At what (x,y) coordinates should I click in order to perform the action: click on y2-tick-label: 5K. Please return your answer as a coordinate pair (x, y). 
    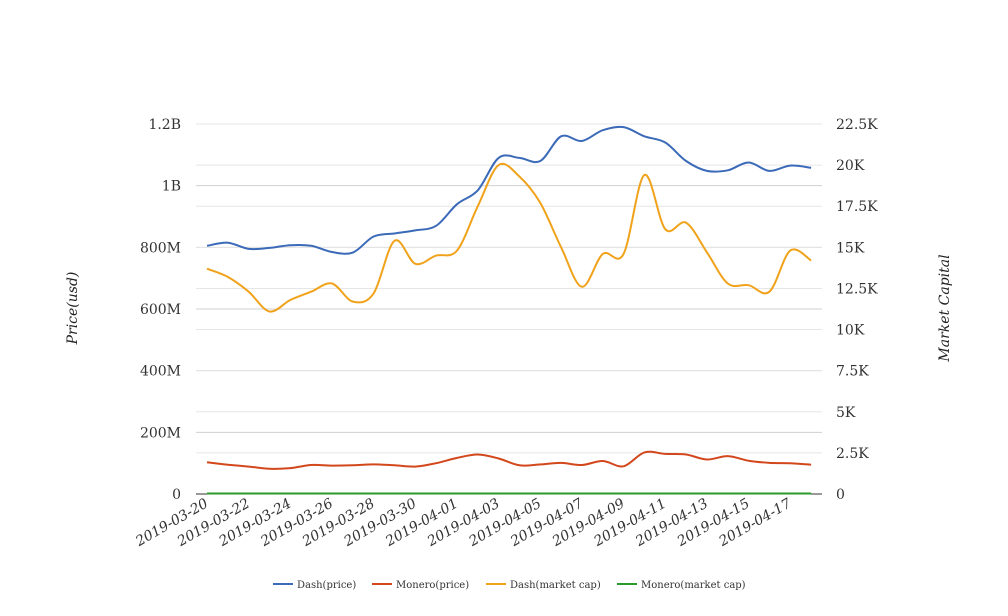
    Looking at the image, I should click on (846, 413).